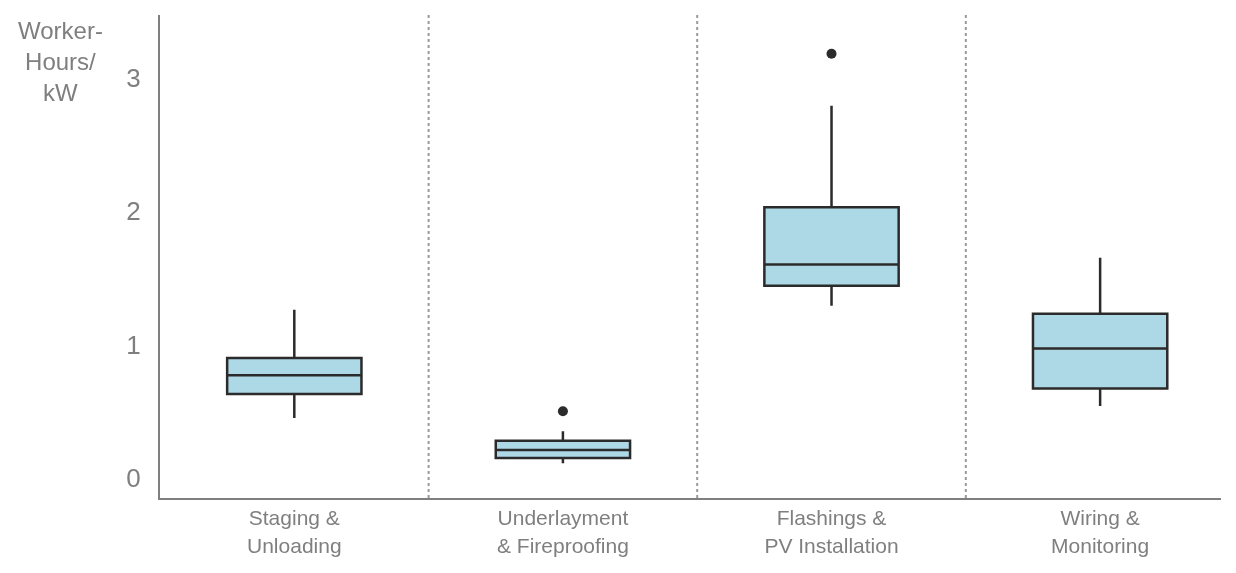 Image resolution: width=1236 pixels, height=573 pixels. What do you see at coordinates (294, 531) in the screenshot?
I see `x-tick-label: Staging & Unloading` at bounding box center [294, 531].